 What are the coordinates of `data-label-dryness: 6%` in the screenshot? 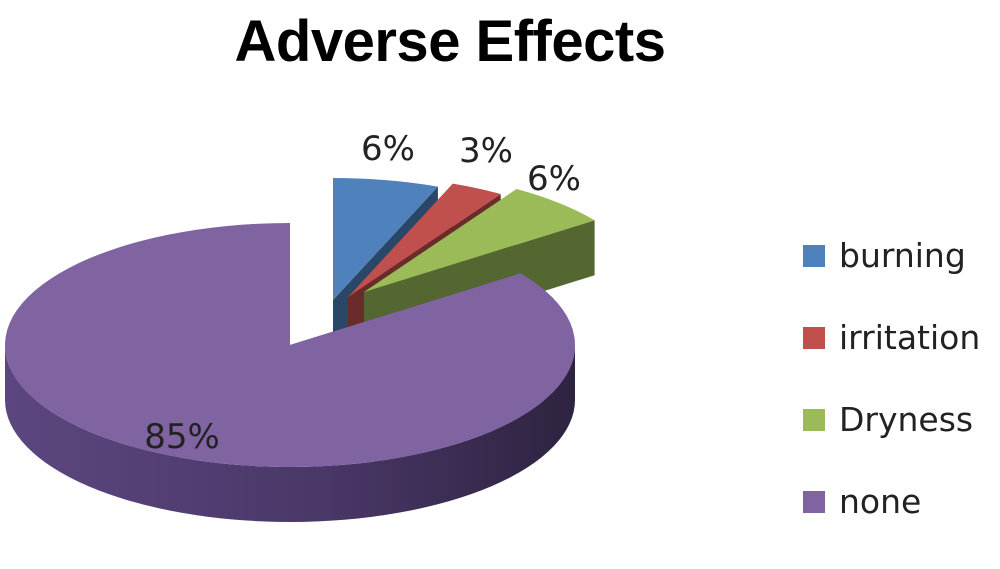 It's located at (554, 179).